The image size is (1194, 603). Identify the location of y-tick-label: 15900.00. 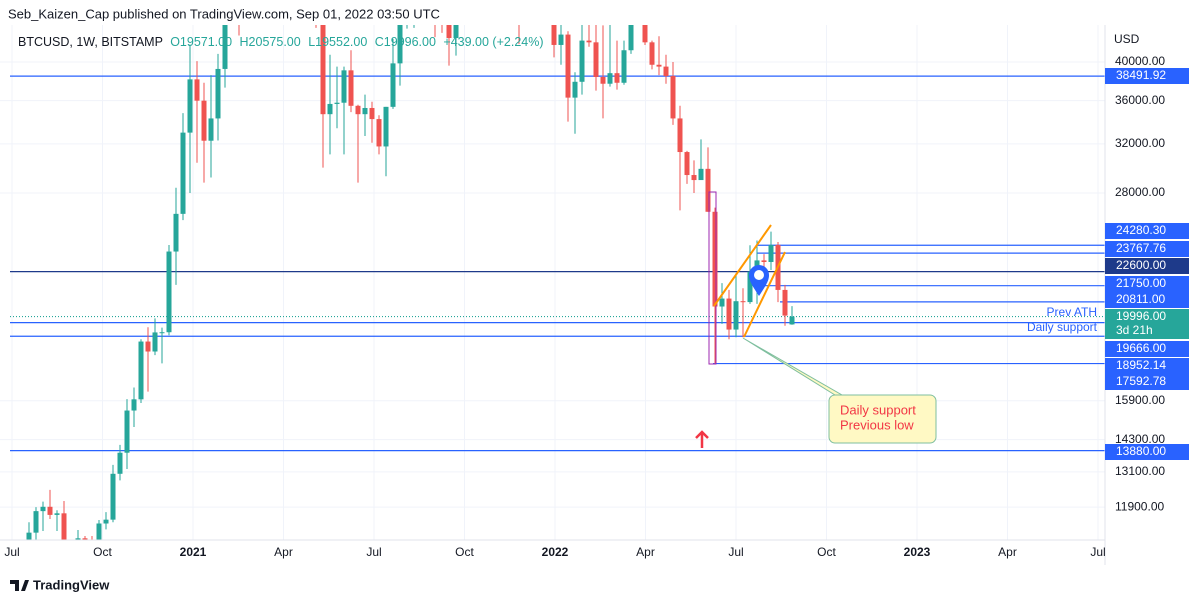
(1140, 400).